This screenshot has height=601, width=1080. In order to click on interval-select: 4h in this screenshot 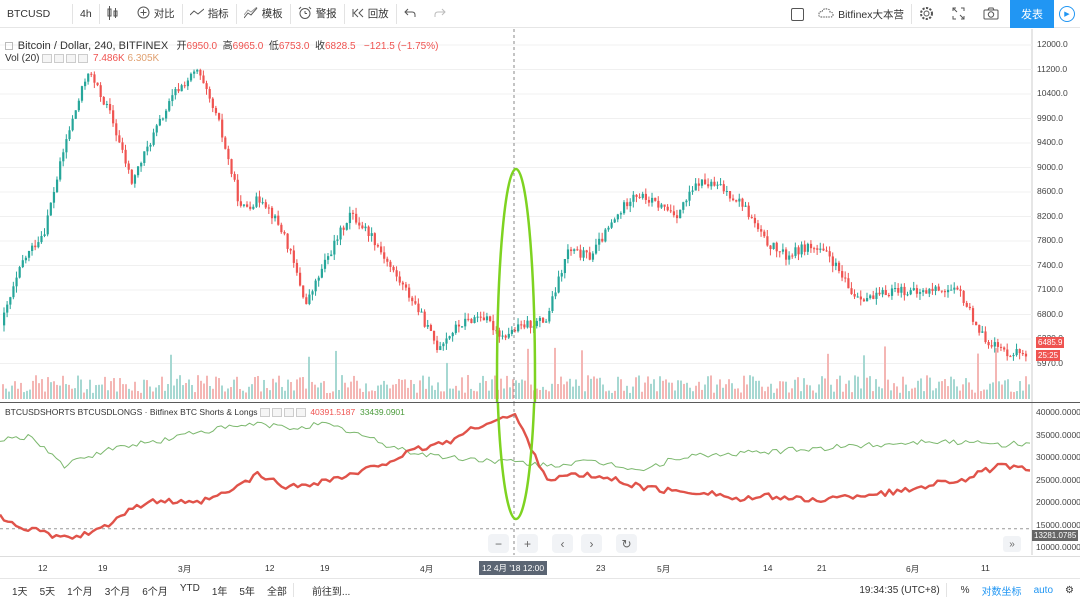, I will do `click(86, 13)`.